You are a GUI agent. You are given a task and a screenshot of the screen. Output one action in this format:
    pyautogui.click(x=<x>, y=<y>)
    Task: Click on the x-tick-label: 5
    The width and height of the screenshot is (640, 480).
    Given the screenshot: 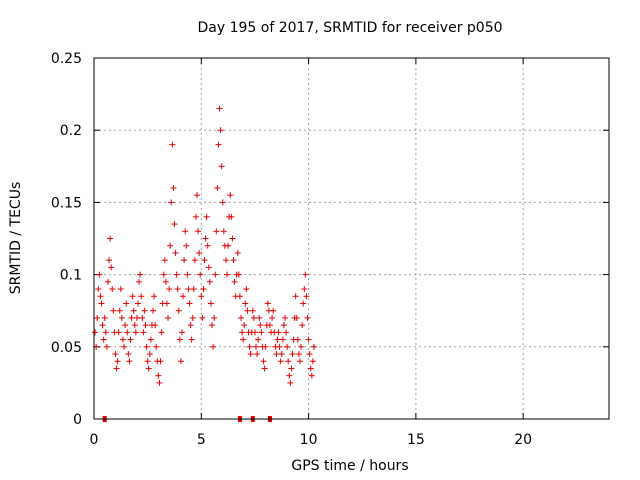 What is the action you would take?
    pyautogui.click(x=201, y=440)
    